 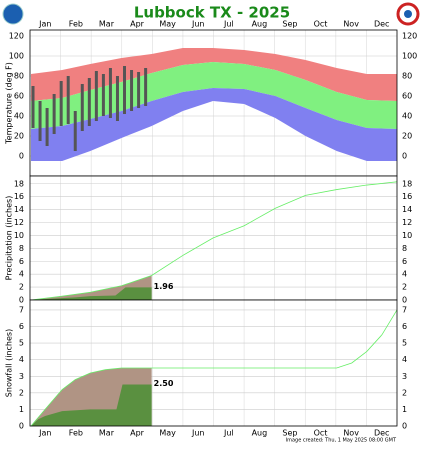 What do you see at coordinates (404, 343) in the screenshot?
I see `y-tick-label-right: 5` at bounding box center [404, 343].